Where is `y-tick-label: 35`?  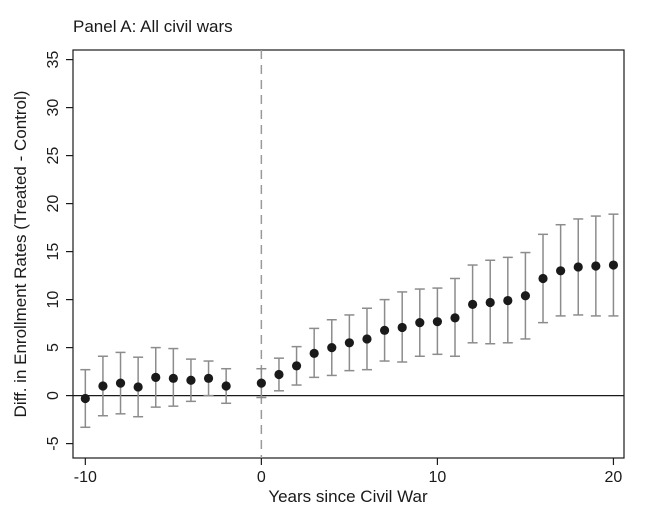
y-tick-label: 35 is located at coordinates (53, 60).